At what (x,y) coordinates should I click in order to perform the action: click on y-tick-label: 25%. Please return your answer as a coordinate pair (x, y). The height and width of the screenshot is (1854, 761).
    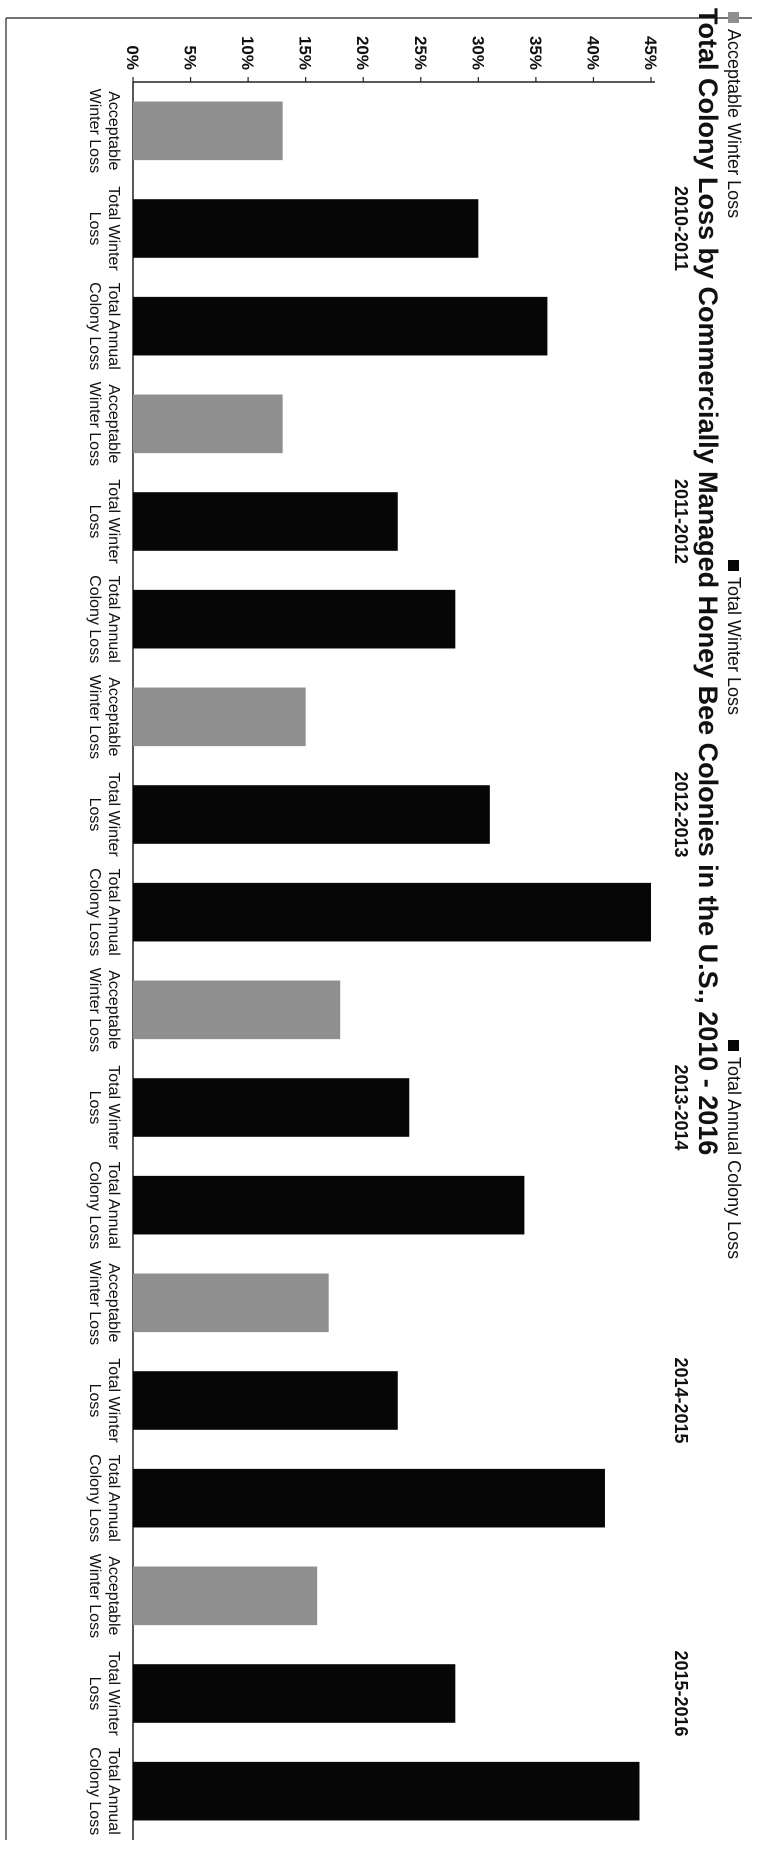
    Looking at the image, I should click on (420, 53).